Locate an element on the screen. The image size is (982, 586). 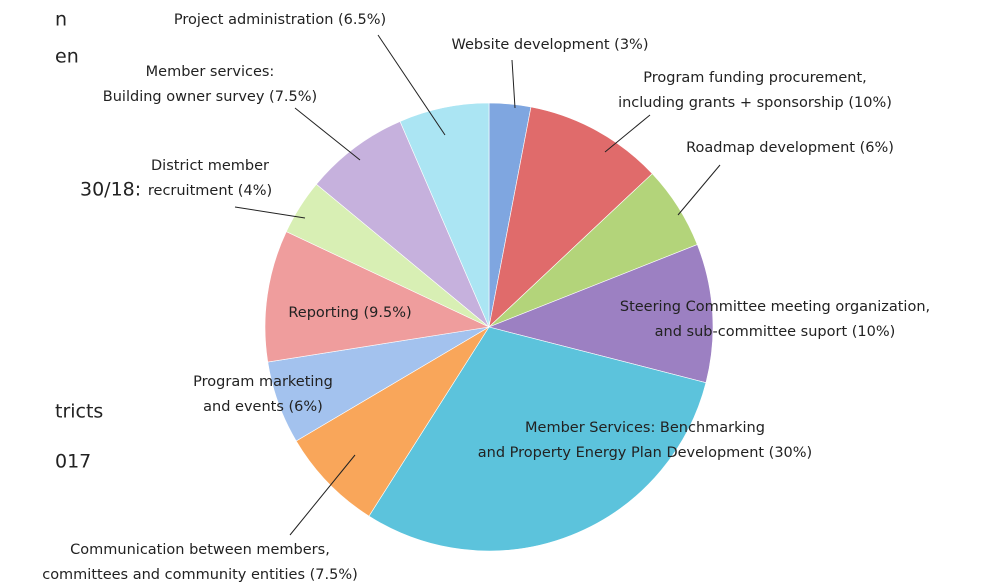
slice-label: and sub-committee suport (10%) is located at coordinates (775, 332).